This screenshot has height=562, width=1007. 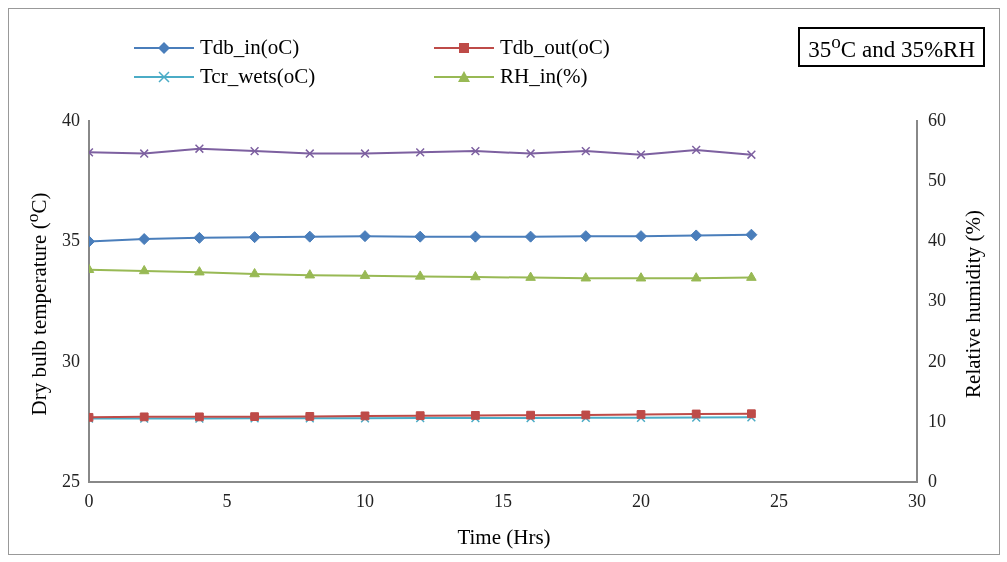 What do you see at coordinates (250, 47) in the screenshot?
I see `legend-label: Tdb_in(oC)` at bounding box center [250, 47].